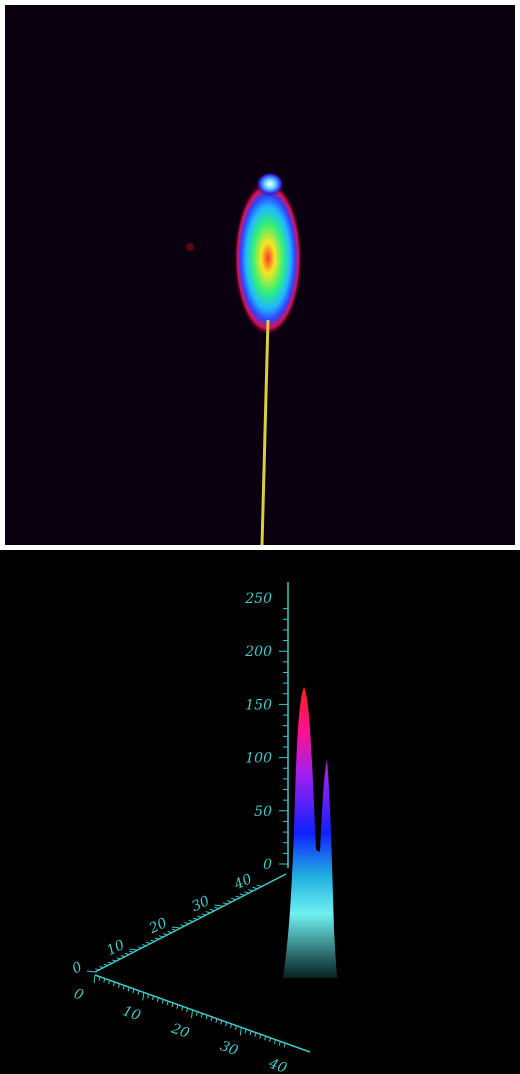 The height and width of the screenshot is (1074, 520). What do you see at coordinates (243, 882) in the screenshot?
I see `depth-tick-label: 40` at bounding box center [243, 882].